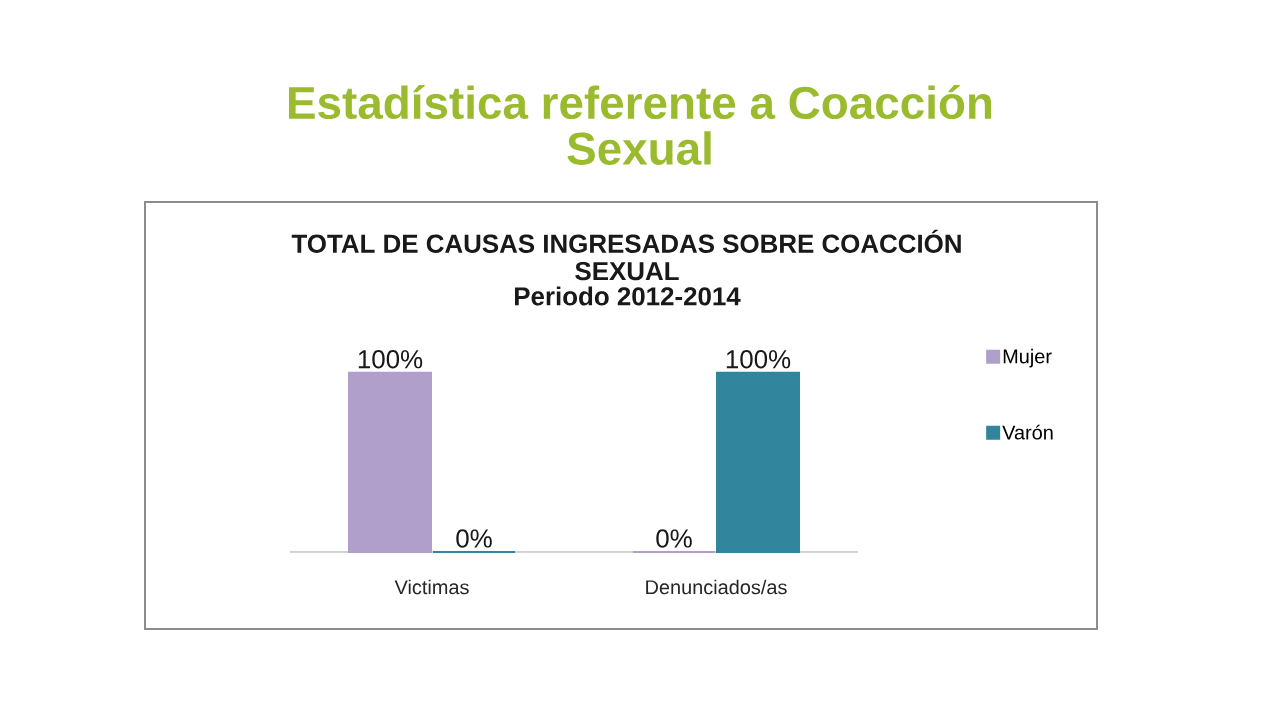 The height and width of the screenshot is (720, 1279). Describe the element at coordinates (1027, 432) in the screenshot. I see `legend-label: Varón` at that location.